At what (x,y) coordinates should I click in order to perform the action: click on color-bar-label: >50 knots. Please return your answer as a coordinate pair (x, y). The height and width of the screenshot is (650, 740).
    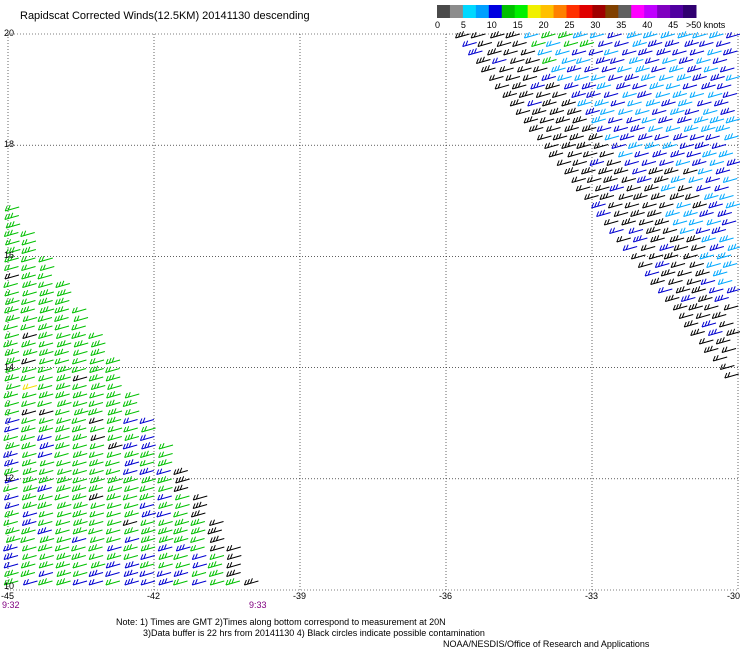
    Looking at the image, I should click on (706, 25).